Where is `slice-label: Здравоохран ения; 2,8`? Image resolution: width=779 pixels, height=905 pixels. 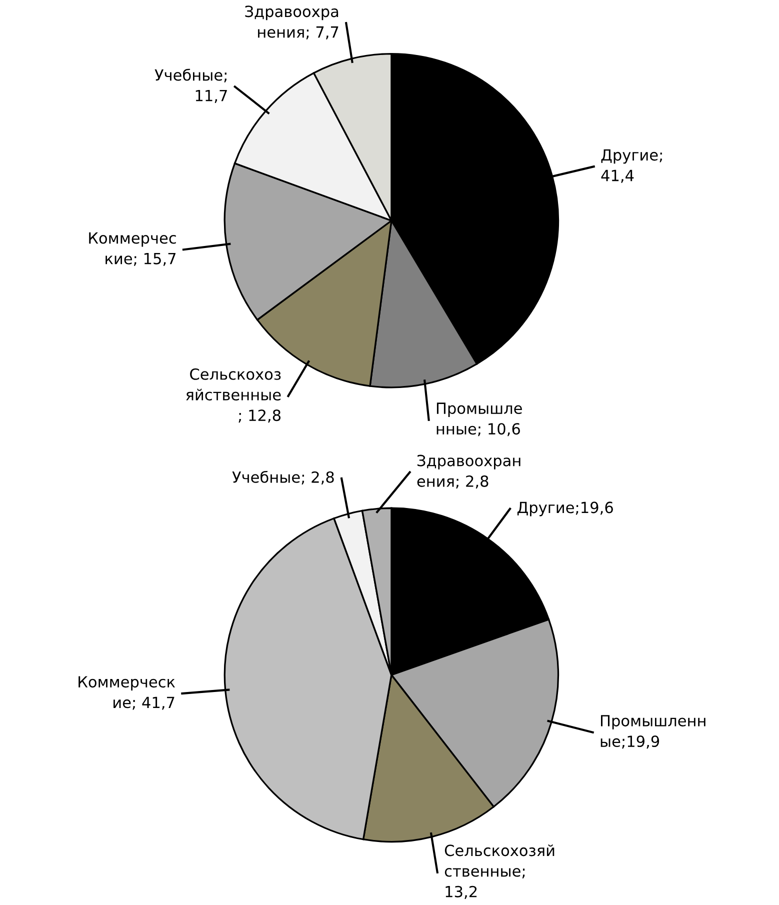 slice-label: Здравоохран ения; 2,8 is located at coordinates (468, 471).